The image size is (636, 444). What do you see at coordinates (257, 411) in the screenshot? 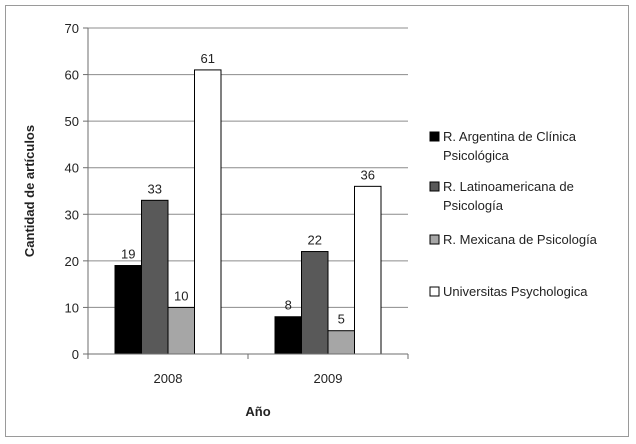
I see `x-axis-title: Año` at bounding box center [257, 411].